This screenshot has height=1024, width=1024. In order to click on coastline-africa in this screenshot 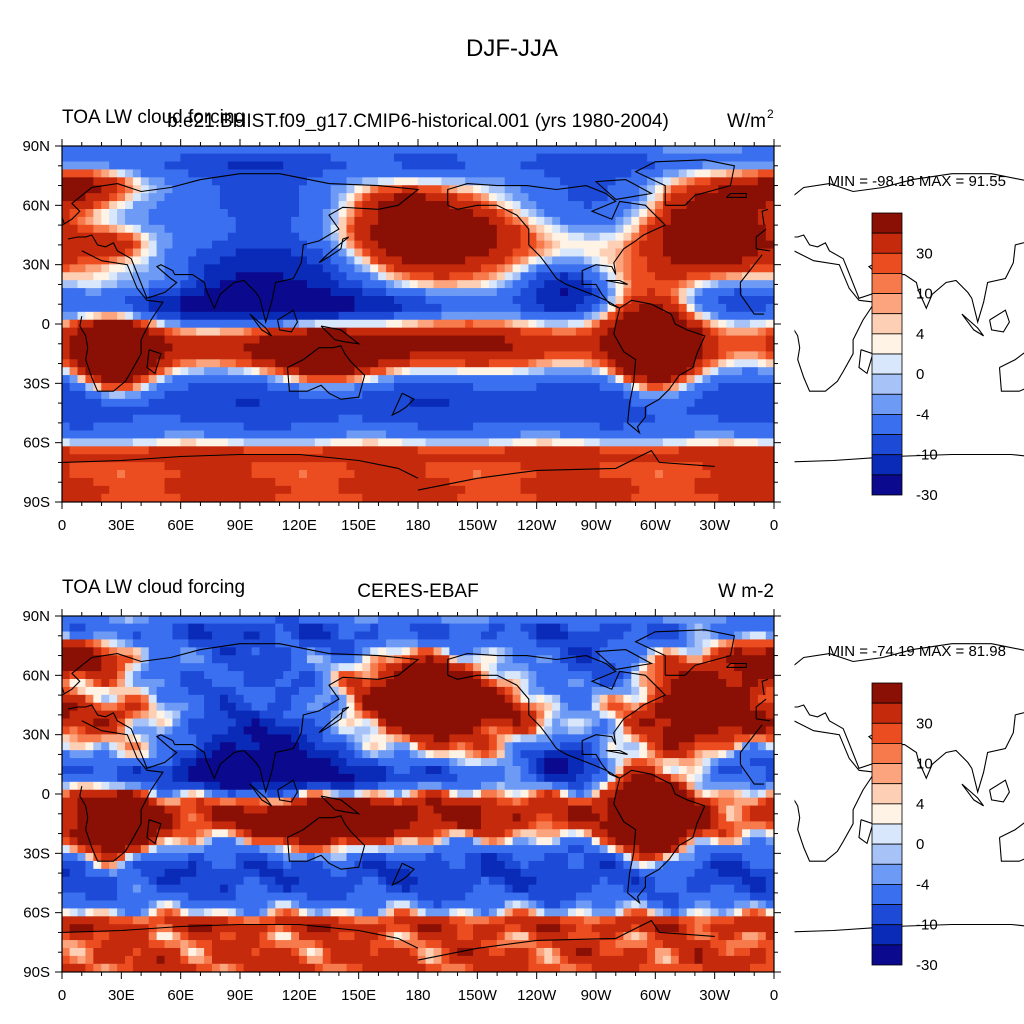, I will do `click(121, 791)`.